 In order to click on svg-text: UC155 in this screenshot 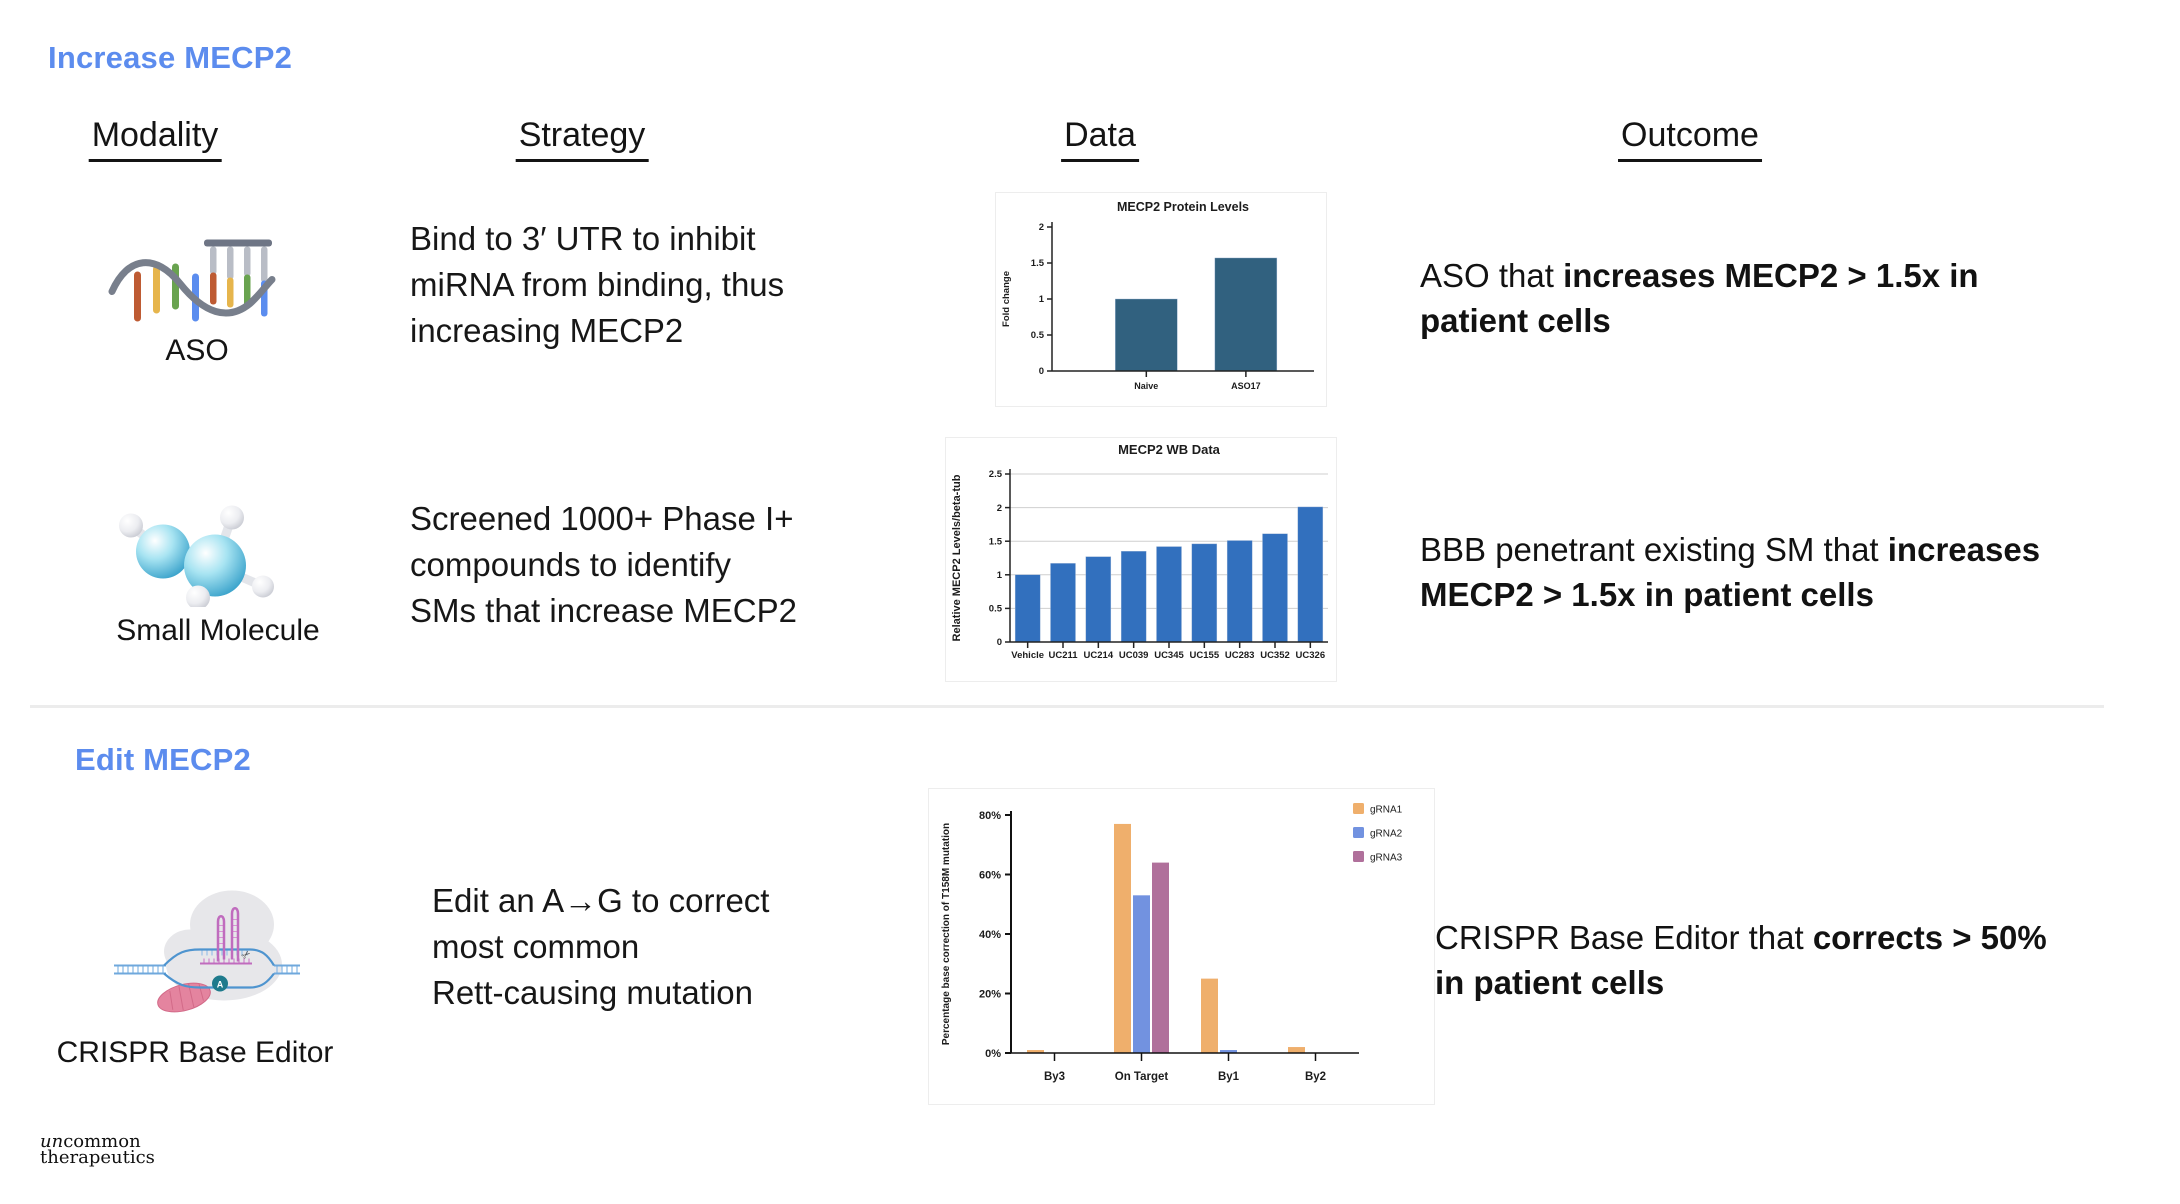, I will do `click(1205, 655)`.